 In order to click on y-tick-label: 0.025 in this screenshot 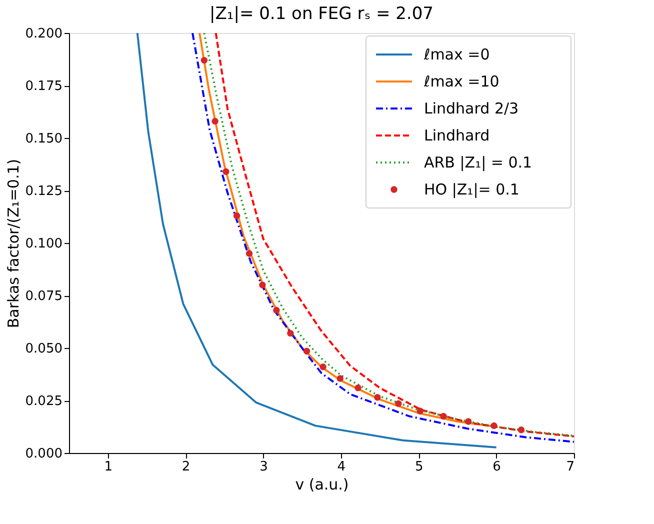, I will do `click(43, 401)`.